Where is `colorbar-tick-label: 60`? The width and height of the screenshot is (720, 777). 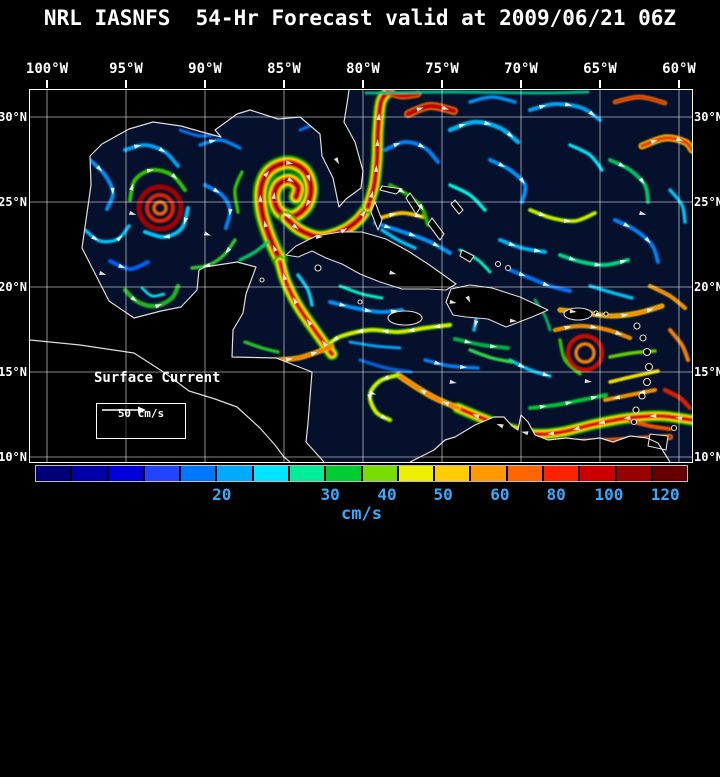
colorbar-tick-label: 60 is located at coordinates (500, 494).